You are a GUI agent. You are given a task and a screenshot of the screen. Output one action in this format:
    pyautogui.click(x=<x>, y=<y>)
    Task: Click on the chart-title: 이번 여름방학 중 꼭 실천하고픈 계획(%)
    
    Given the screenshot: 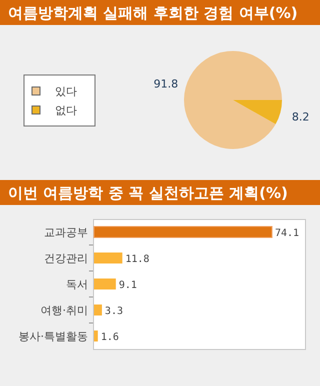 What is the action you would take?
    pyautogui.click(x=148, y=193)
    